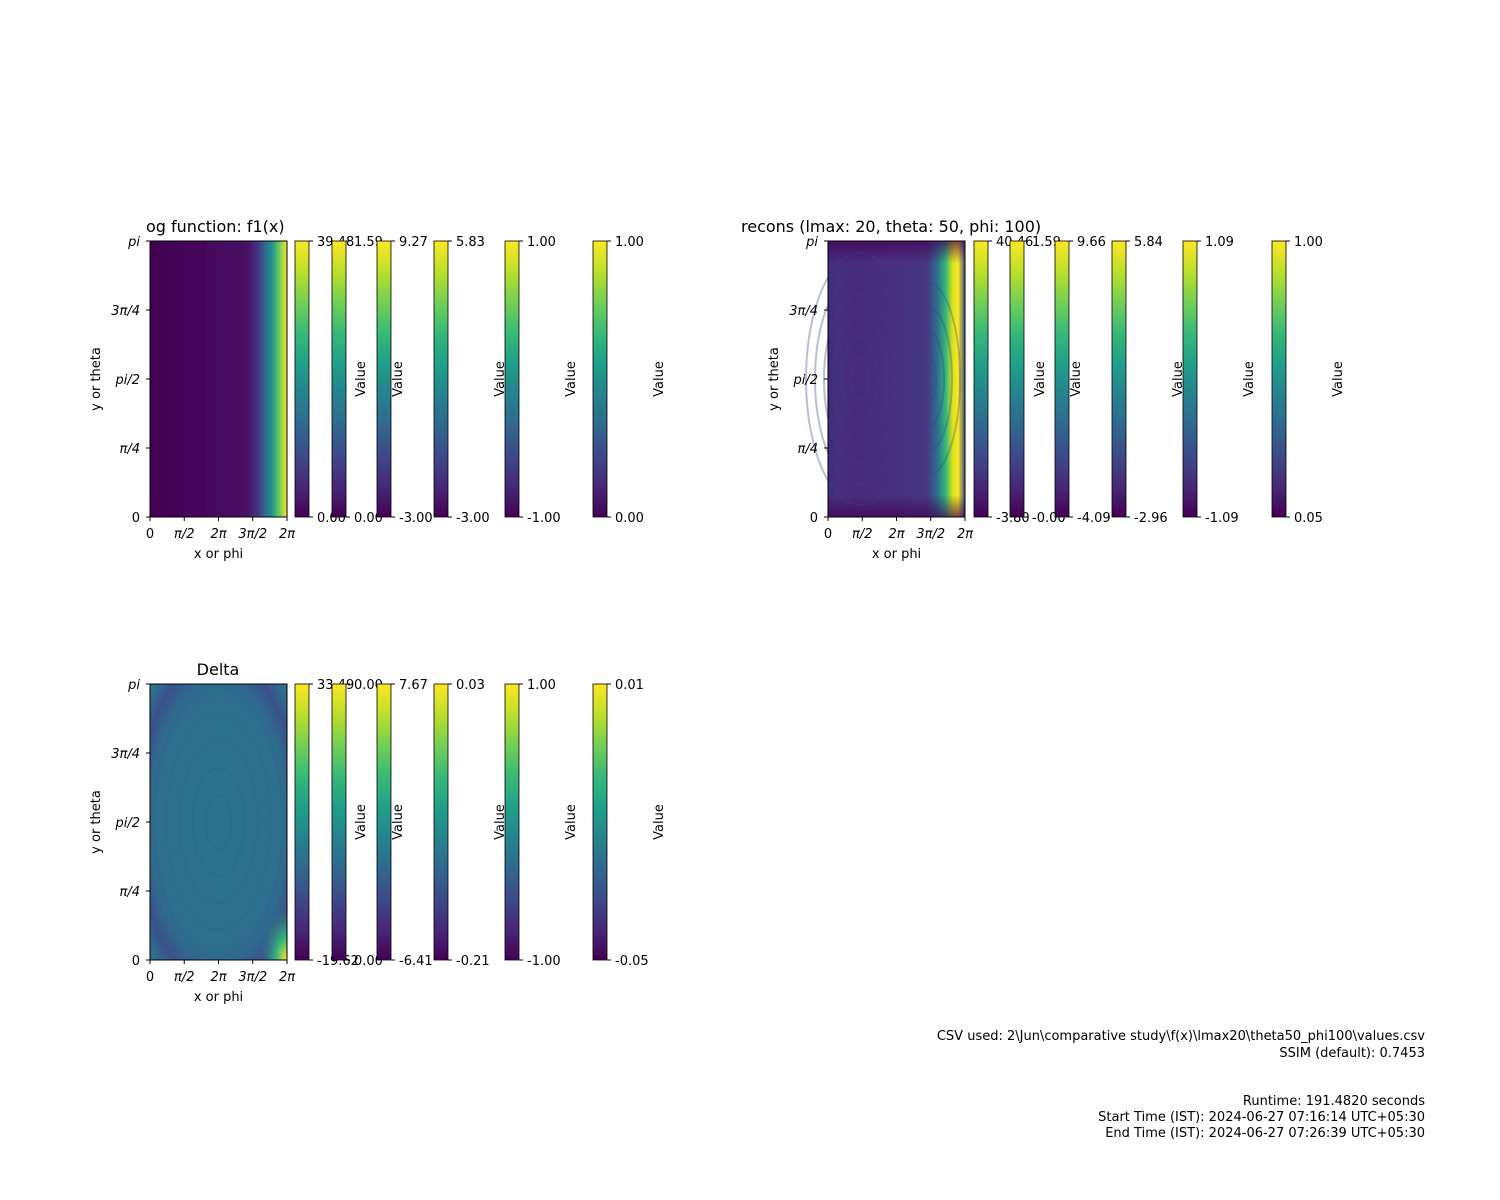  Describe the element at coordinates (632, 961) in the screenshot. I see `colorbar-min: -0.05` at that location.